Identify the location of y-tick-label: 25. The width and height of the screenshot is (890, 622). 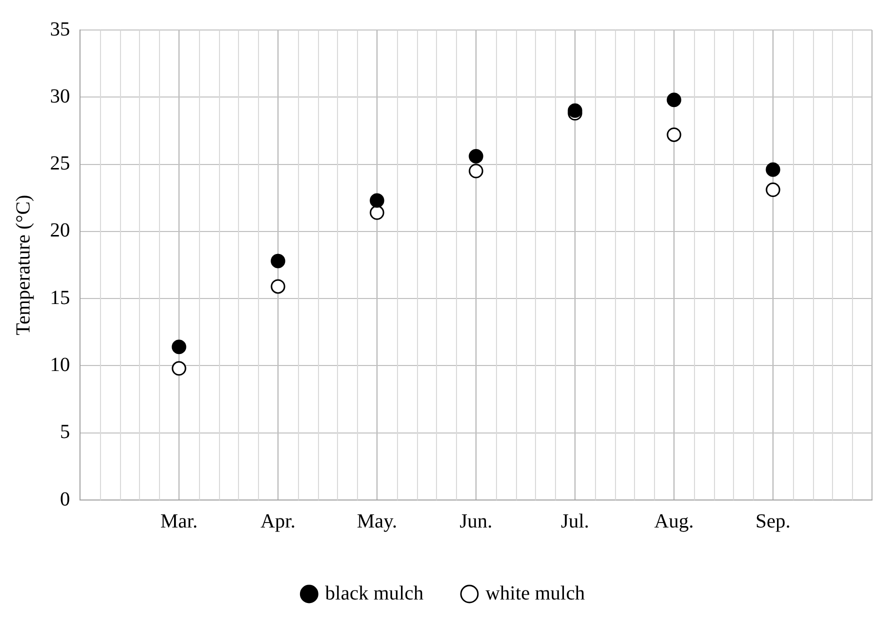
(60, 163).